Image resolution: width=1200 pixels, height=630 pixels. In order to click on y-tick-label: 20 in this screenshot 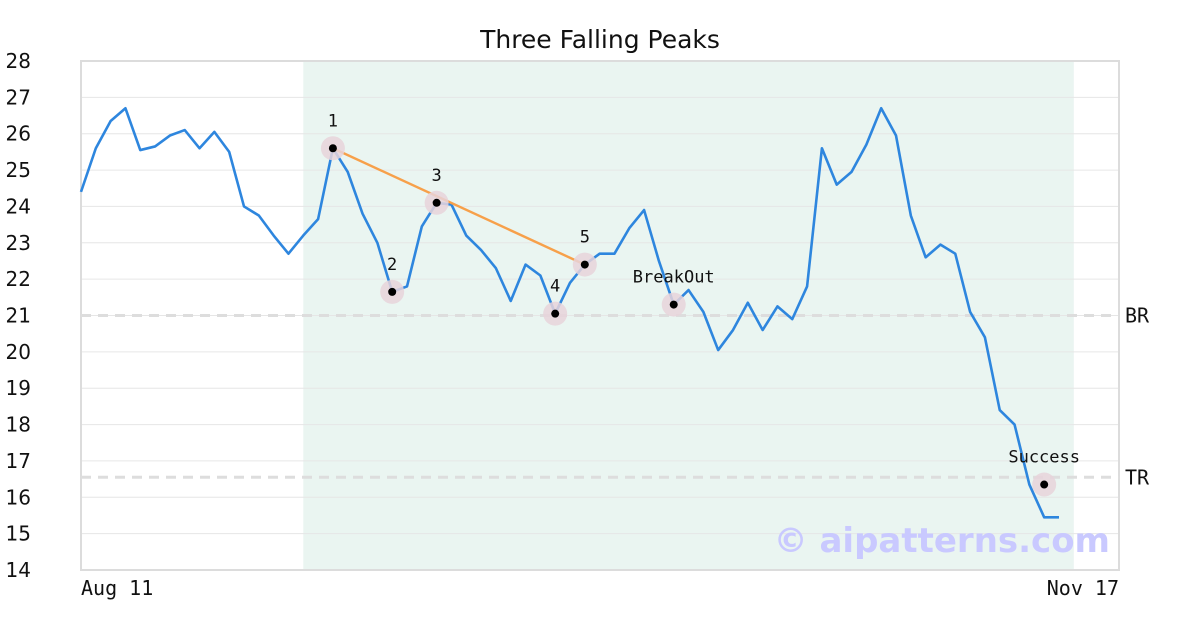, I will do `click(18, 352)`.